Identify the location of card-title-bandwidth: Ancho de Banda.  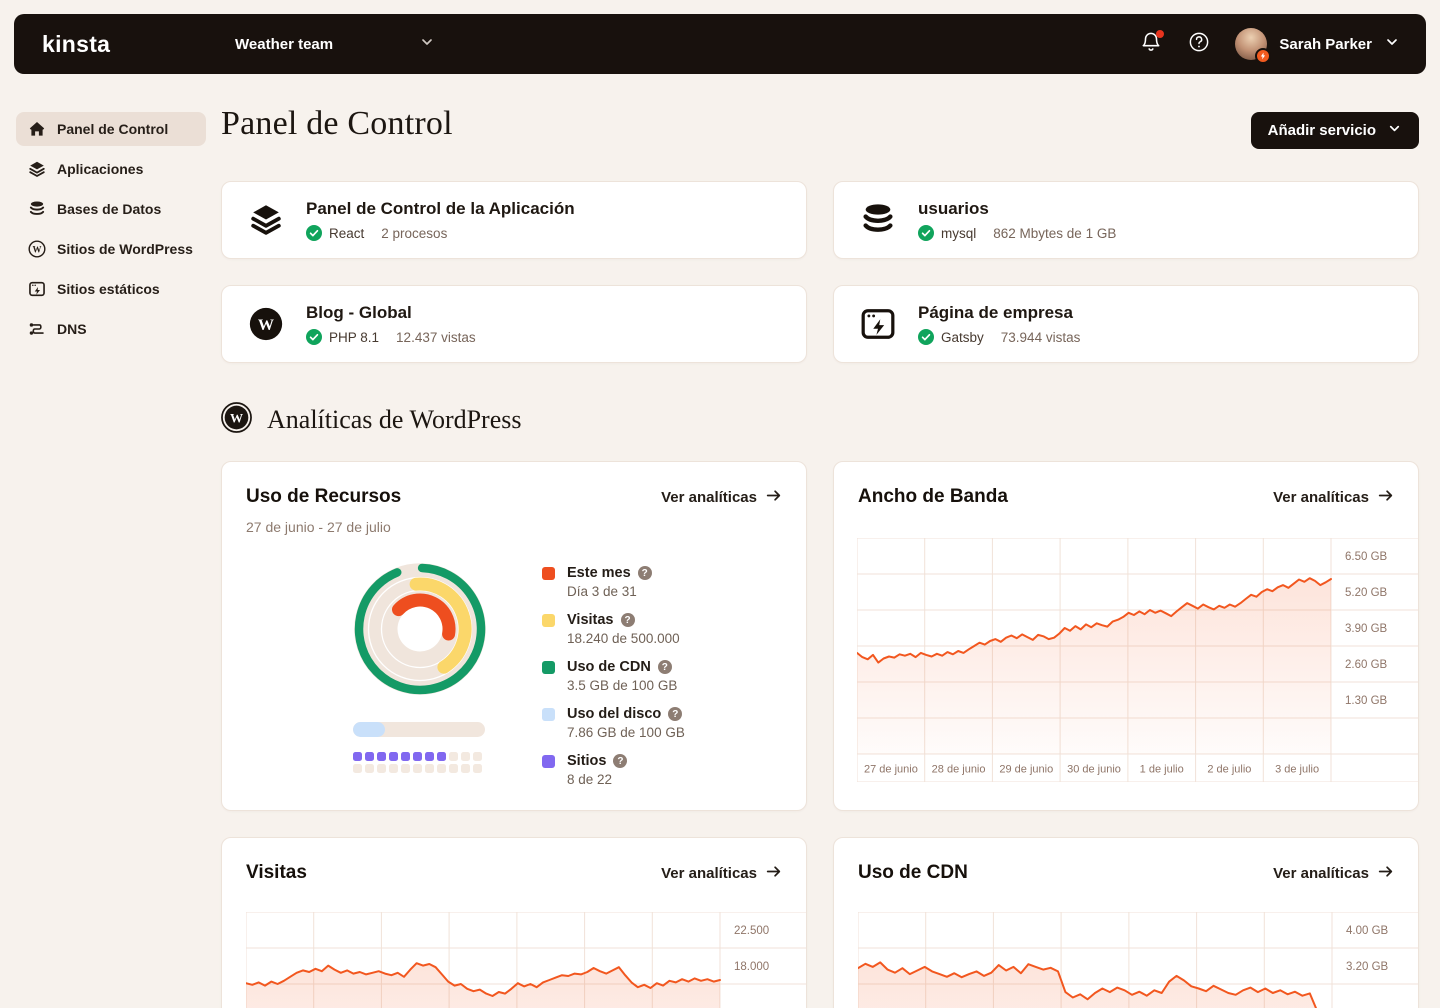
(933, 496).